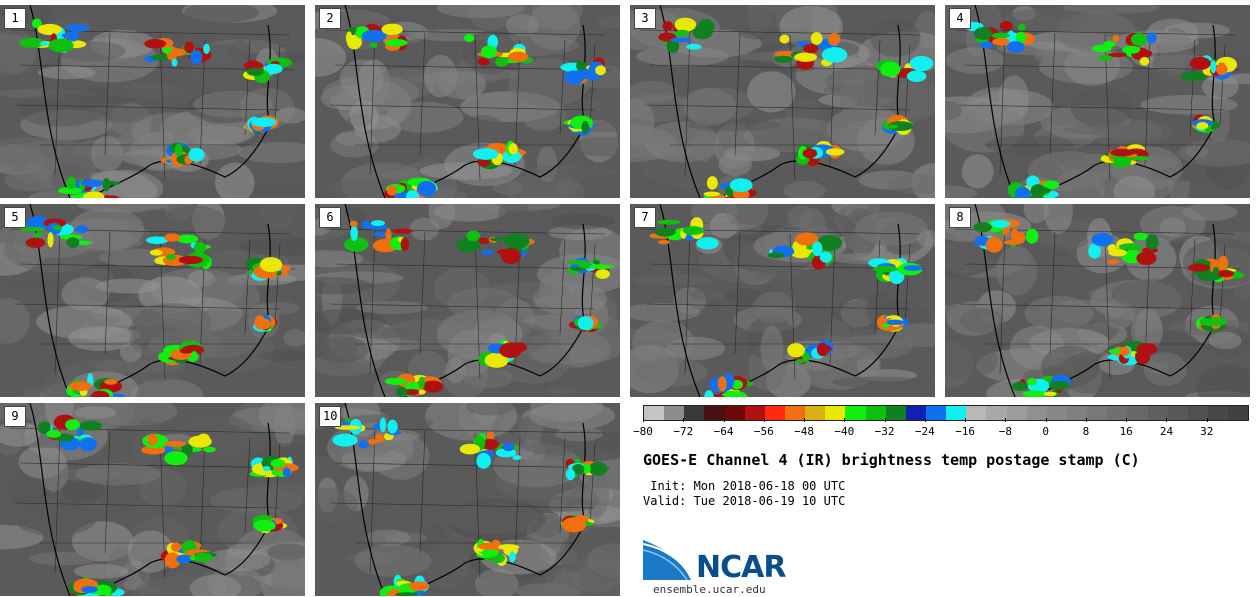  I want to click on map-panel-9: 9, so click(152, 499).